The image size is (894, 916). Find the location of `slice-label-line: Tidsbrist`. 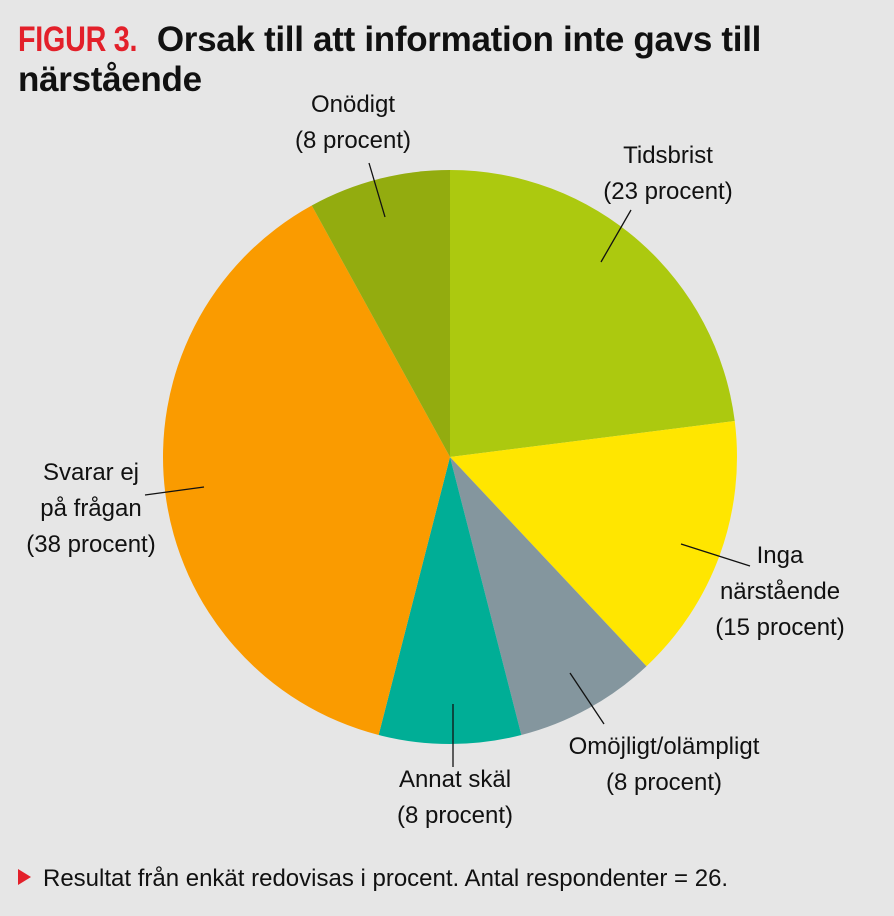

slice-label-line: Tidsbrist is located at coordinates (668, 155).